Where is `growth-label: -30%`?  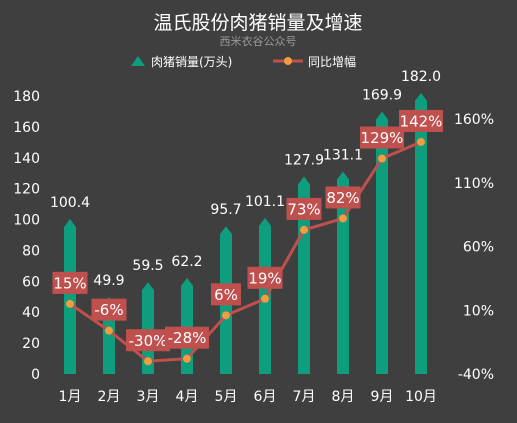
growth-label: -30% is located at coordinates (148, 340).